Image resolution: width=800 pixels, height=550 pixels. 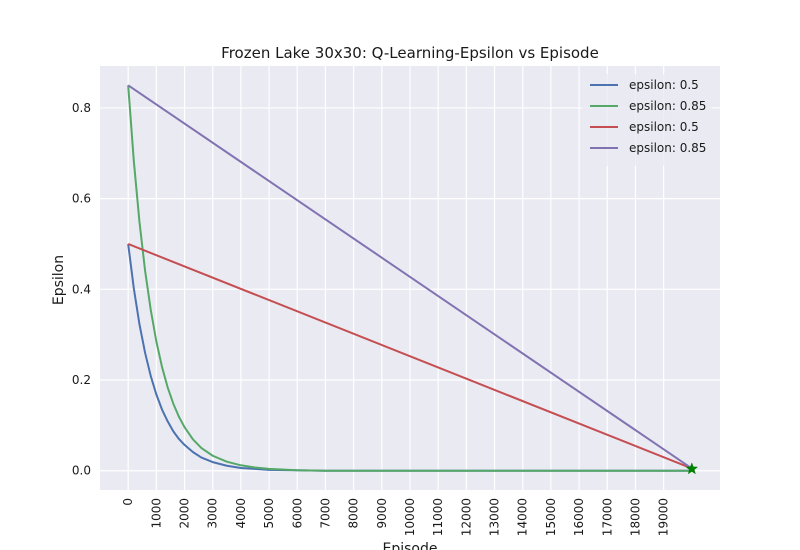 What do you see at coordinates (495, 517) in the screenshot?
I see `x-tick-label: 13000` at bounding box center [495, 517].